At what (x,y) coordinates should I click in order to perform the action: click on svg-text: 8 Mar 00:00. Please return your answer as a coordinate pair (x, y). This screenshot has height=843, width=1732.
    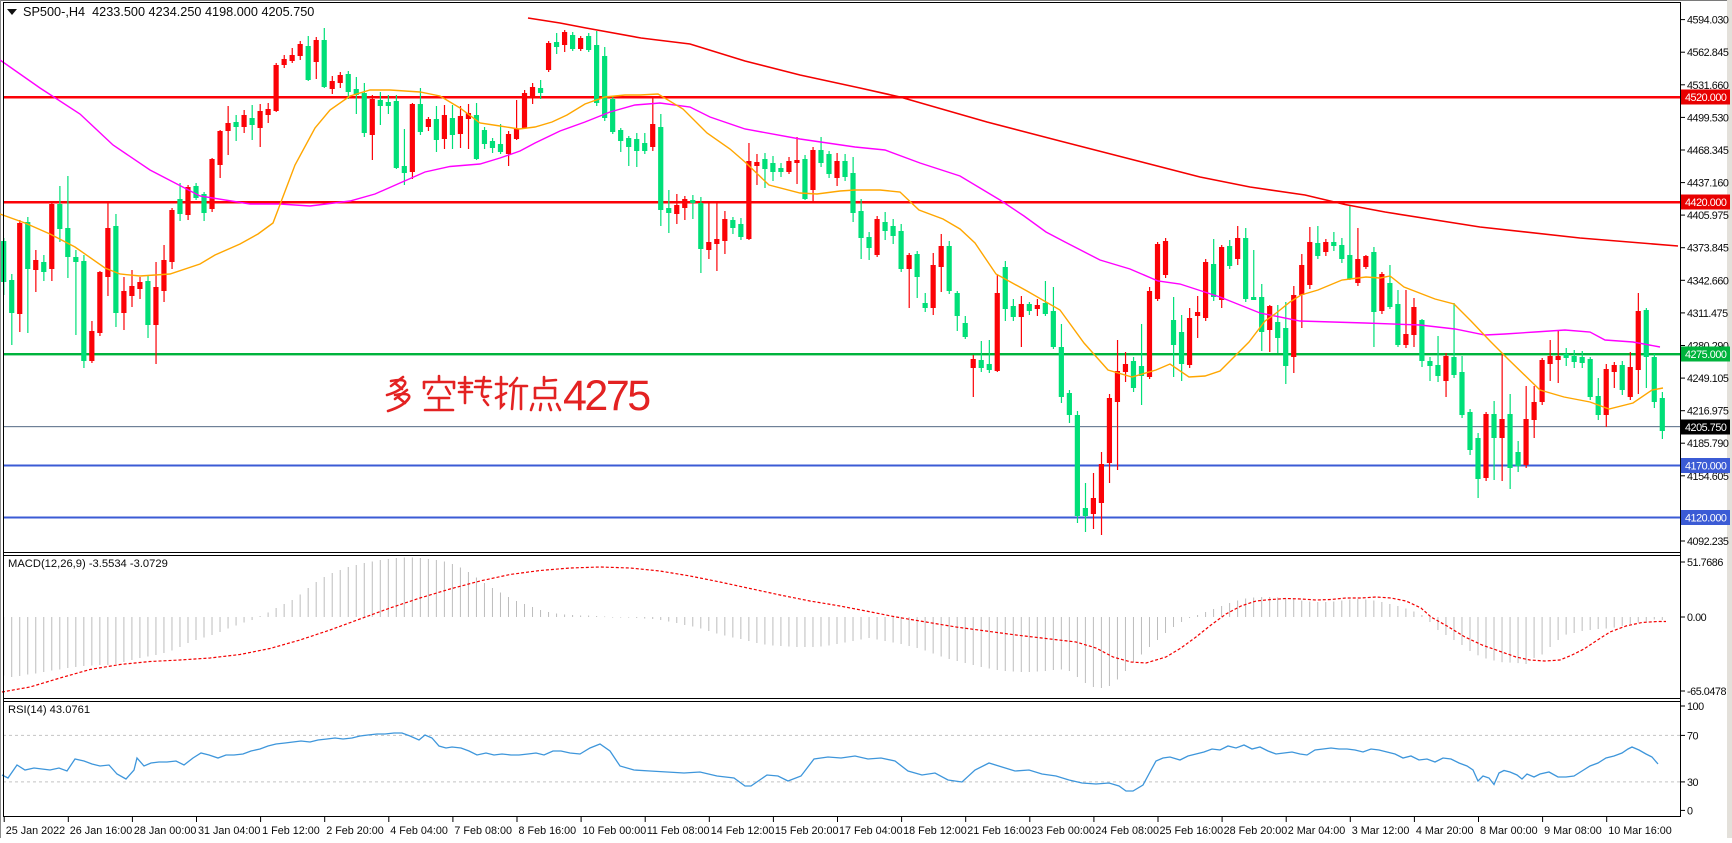
    Looking at the image, I should click on (1509, 831).